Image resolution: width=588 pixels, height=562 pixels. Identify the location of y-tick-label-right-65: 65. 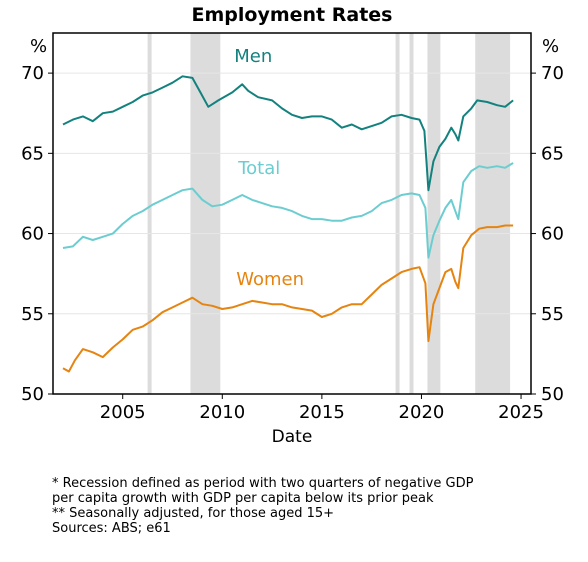
(552, 153).